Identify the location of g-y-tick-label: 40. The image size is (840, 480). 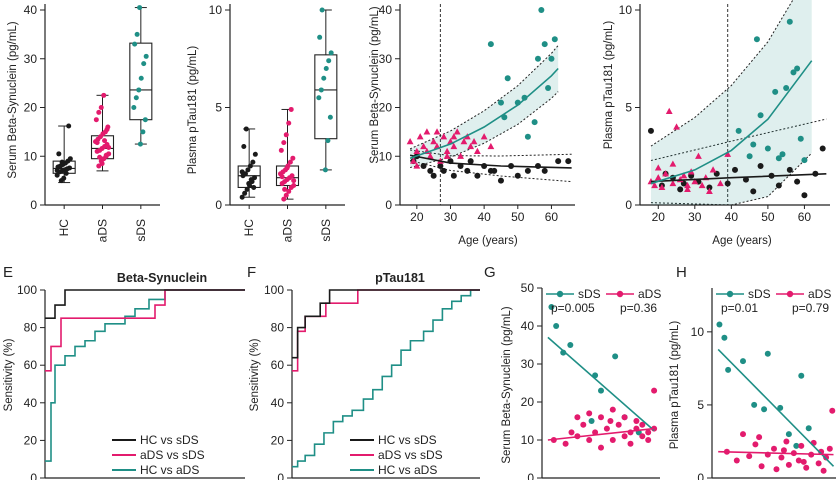
(528, 326).